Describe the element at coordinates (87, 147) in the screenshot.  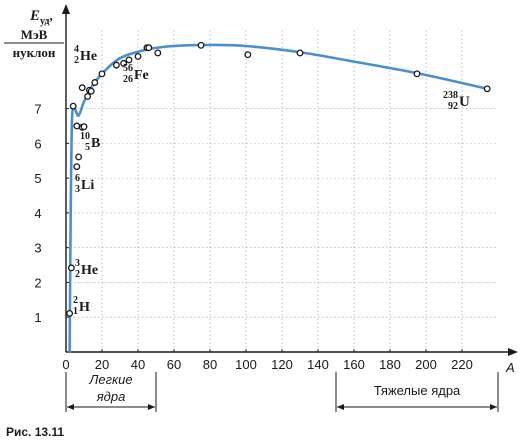
I see `isotope-charge: 5` at that location.